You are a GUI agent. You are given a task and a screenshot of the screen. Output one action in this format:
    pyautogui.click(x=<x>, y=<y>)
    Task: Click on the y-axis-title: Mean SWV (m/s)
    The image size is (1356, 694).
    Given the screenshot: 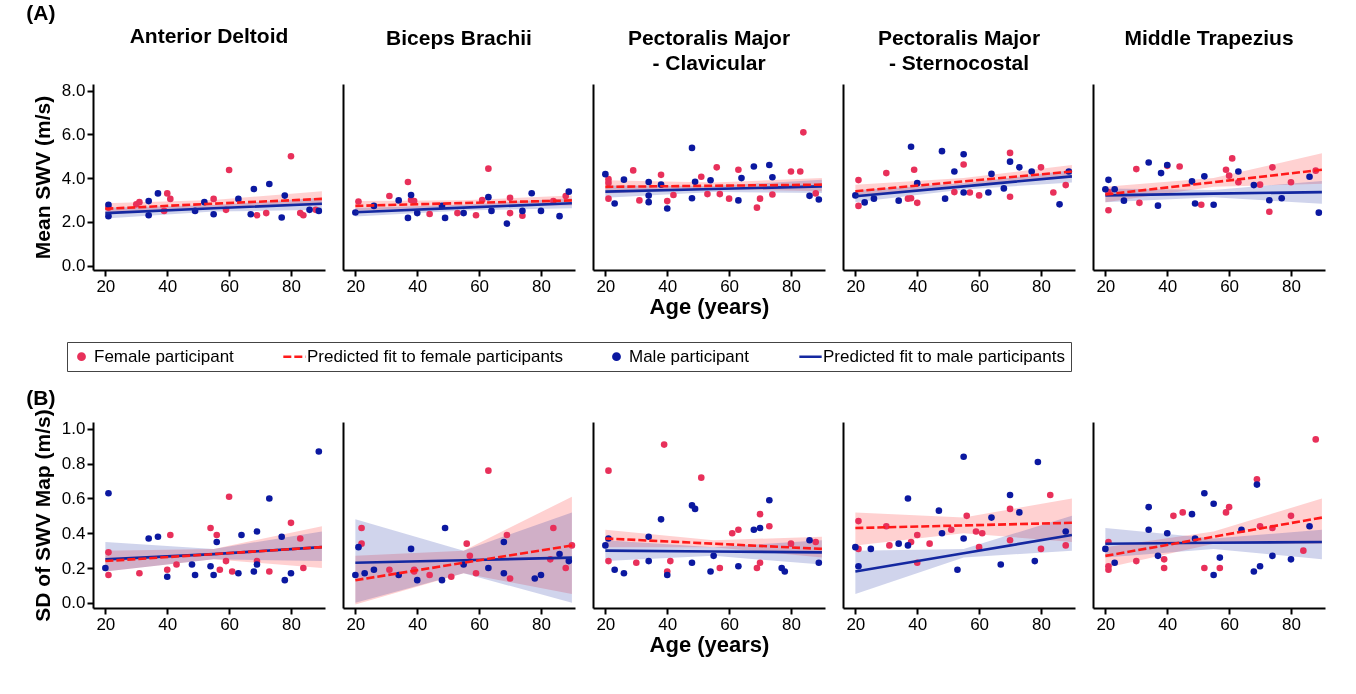 What is the action you would take?
    pyautogui.click(x=42, y=177)
    